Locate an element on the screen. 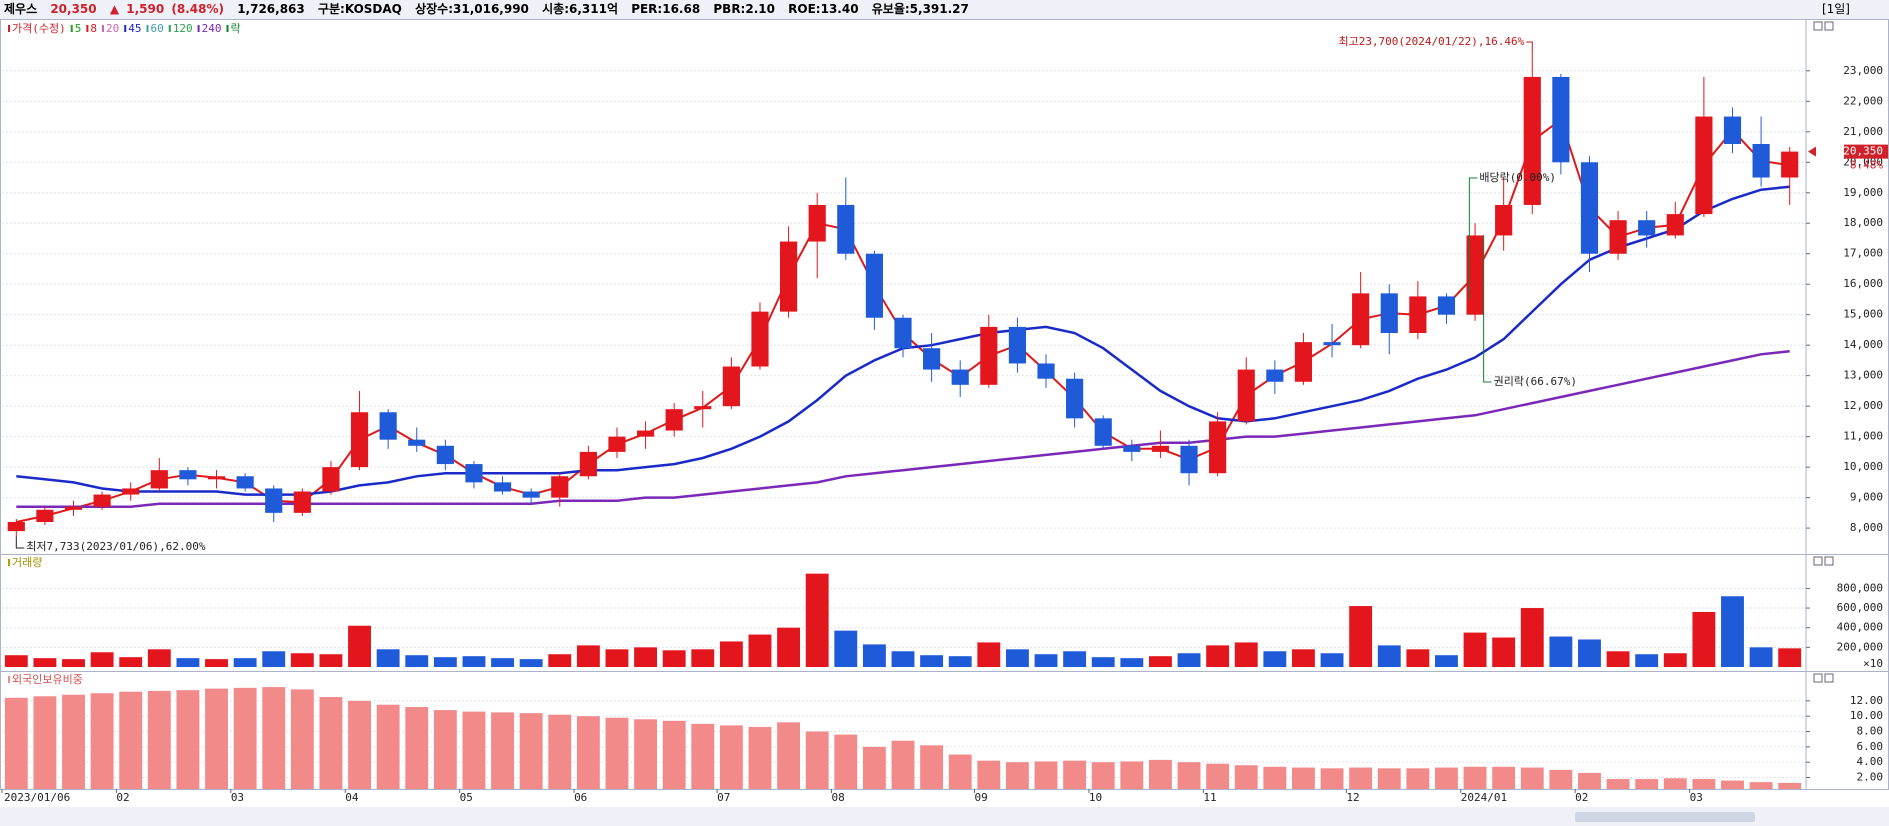  y-tick-label: 16,000 is located at coordinates (1863, 283).